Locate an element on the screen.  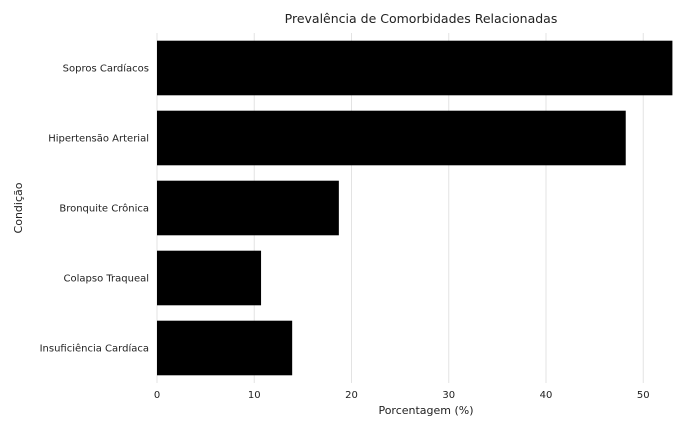
y-tick-label: Bronquite Crônica is located at coordinates (104, 209).